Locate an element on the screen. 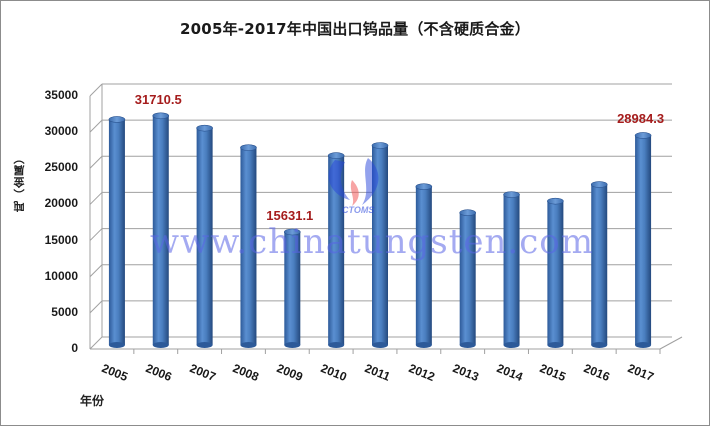 The height and width of the screenshot is (426, 710). y-axis-label: 吨（金属） is located at coordinates (19, 182).